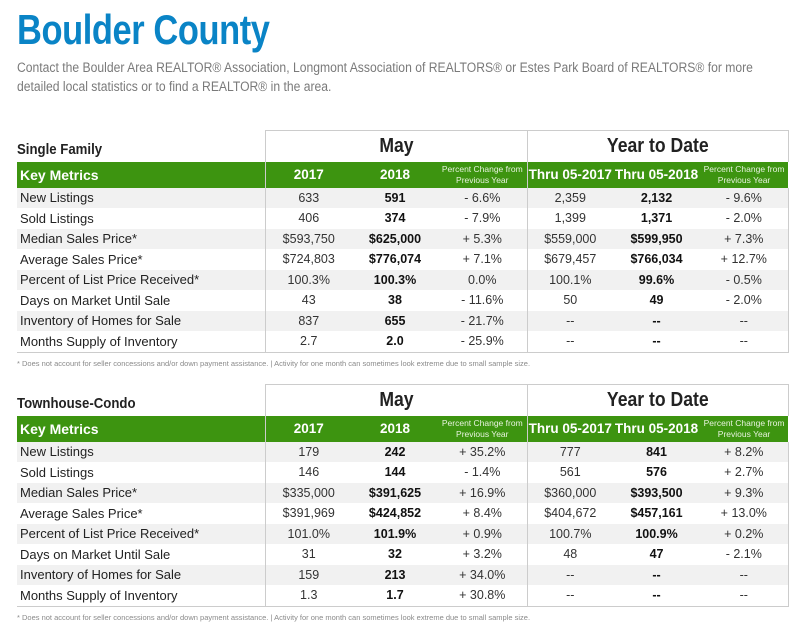 The width and height of the screenshot is (800, 622). Describe the element at coordinates (744, 492) in the screenshot. I see `ytd-pct-change: + 9.3%` at that location.